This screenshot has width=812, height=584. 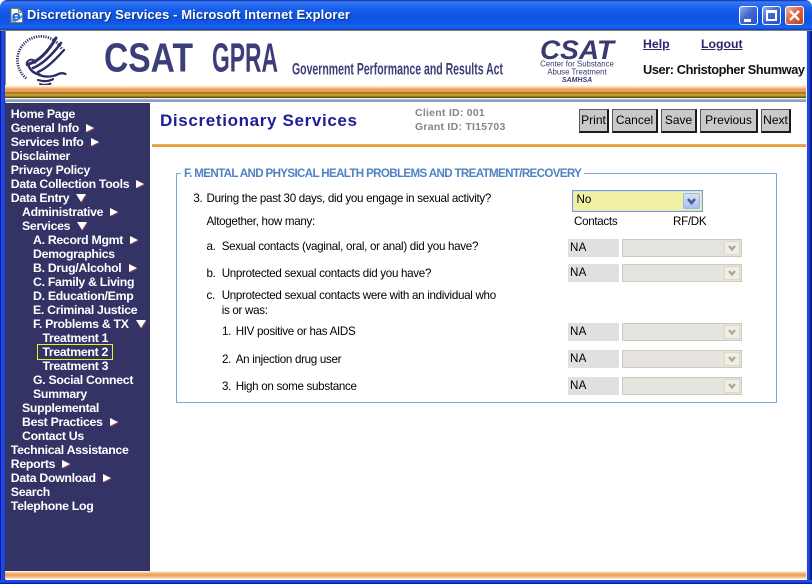 What do you see at coordinates (245, 58) in the screenshot?
I see `svg-text: GPRA` at bounding box center [245, 58].